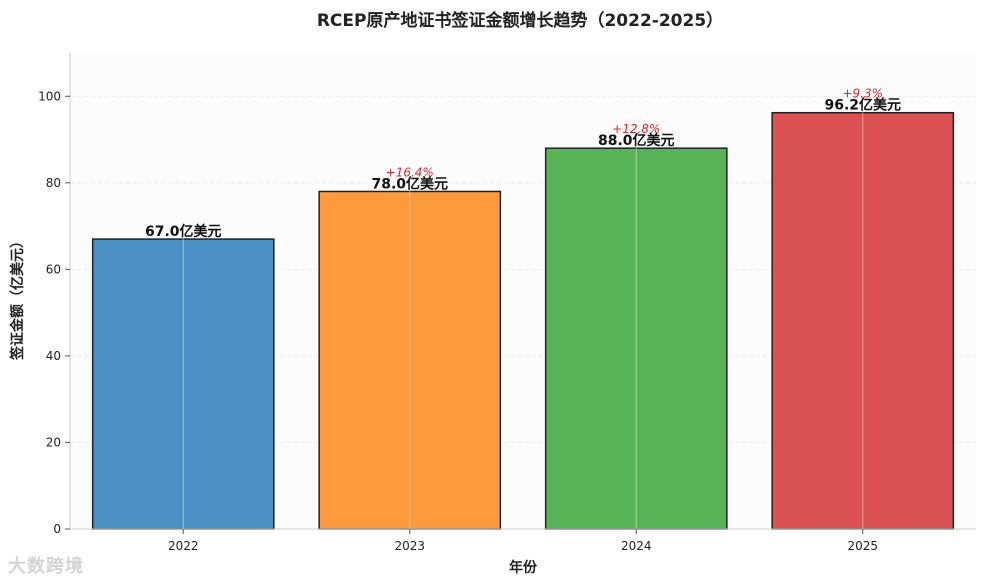 The image size is (987, 586). I want to click on y-tick-label: 100, so click(49, 96).